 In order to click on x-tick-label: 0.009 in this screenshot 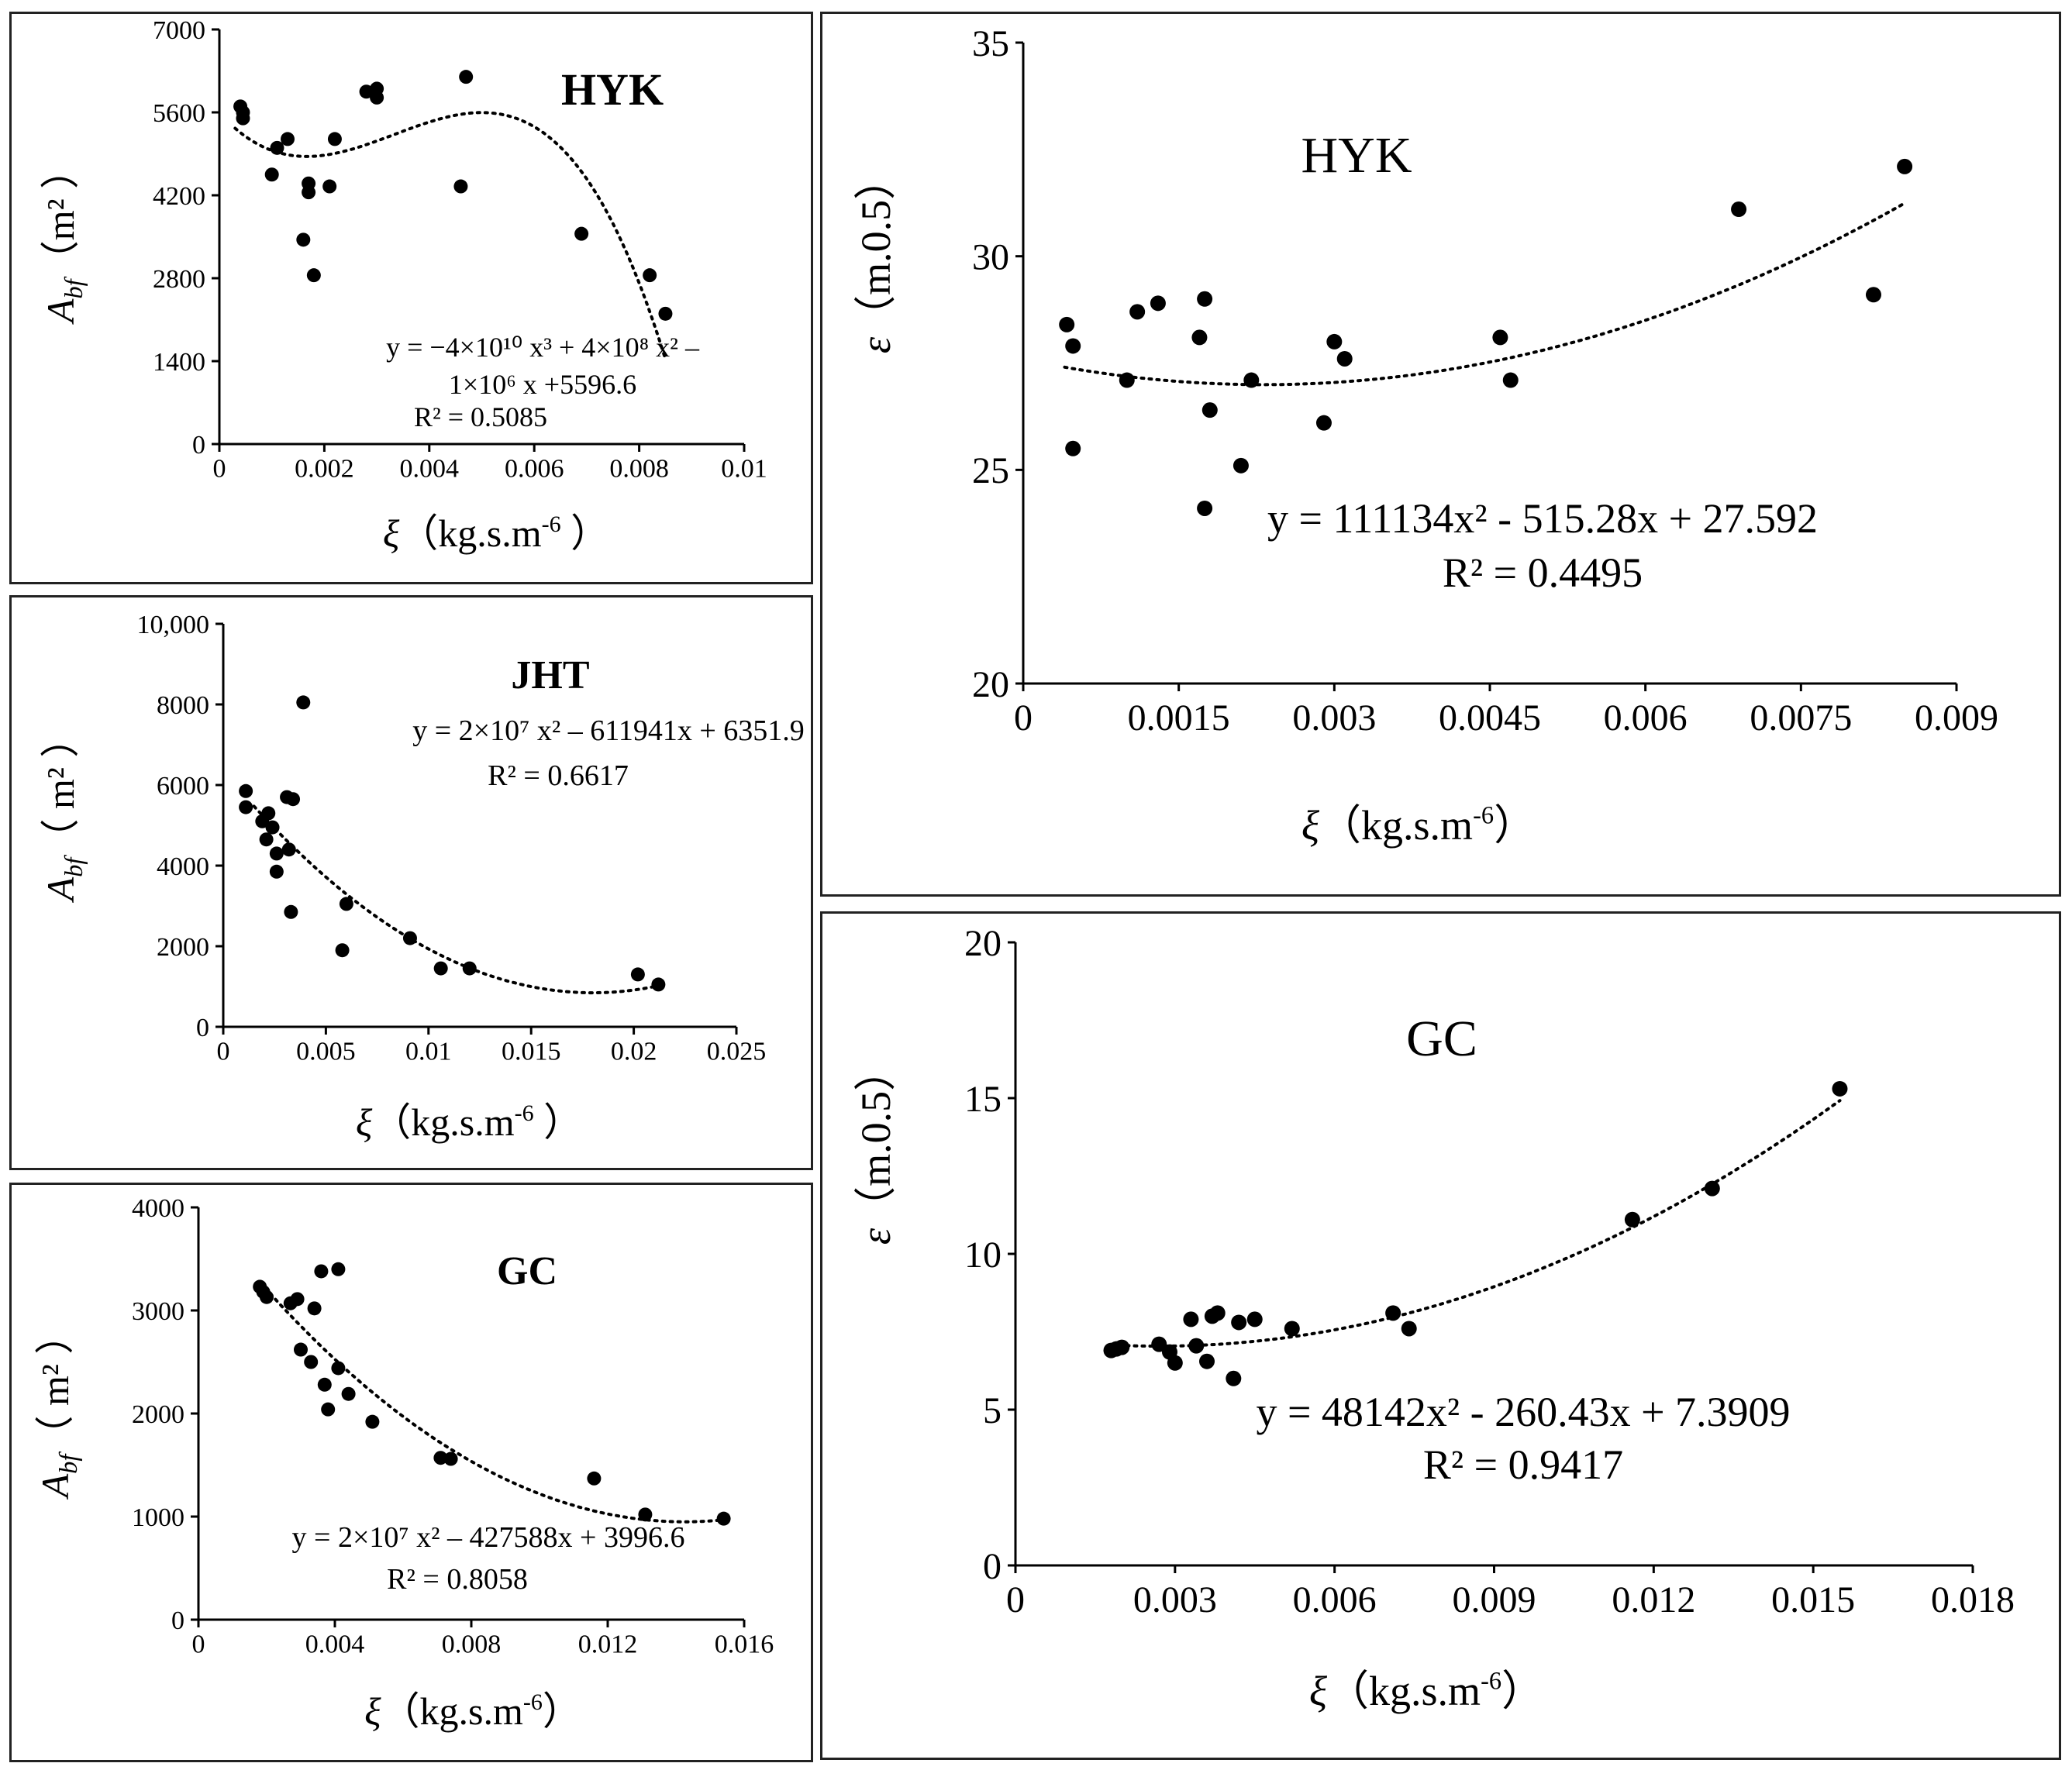, I will do `click(1956, 718)`.